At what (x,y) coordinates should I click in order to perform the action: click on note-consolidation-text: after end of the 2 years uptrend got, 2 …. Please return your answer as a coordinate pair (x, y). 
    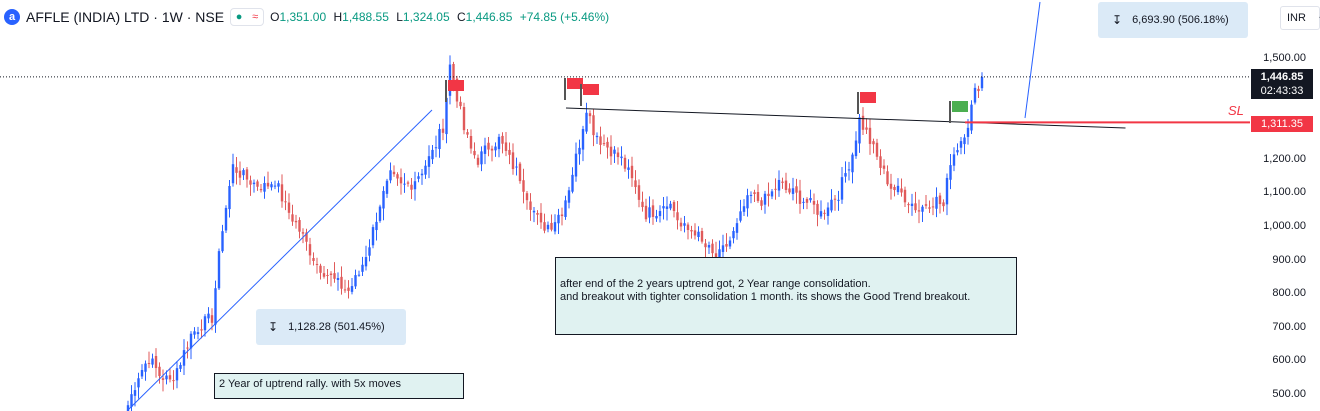
    Looking at the image, I should click on (765, 290).